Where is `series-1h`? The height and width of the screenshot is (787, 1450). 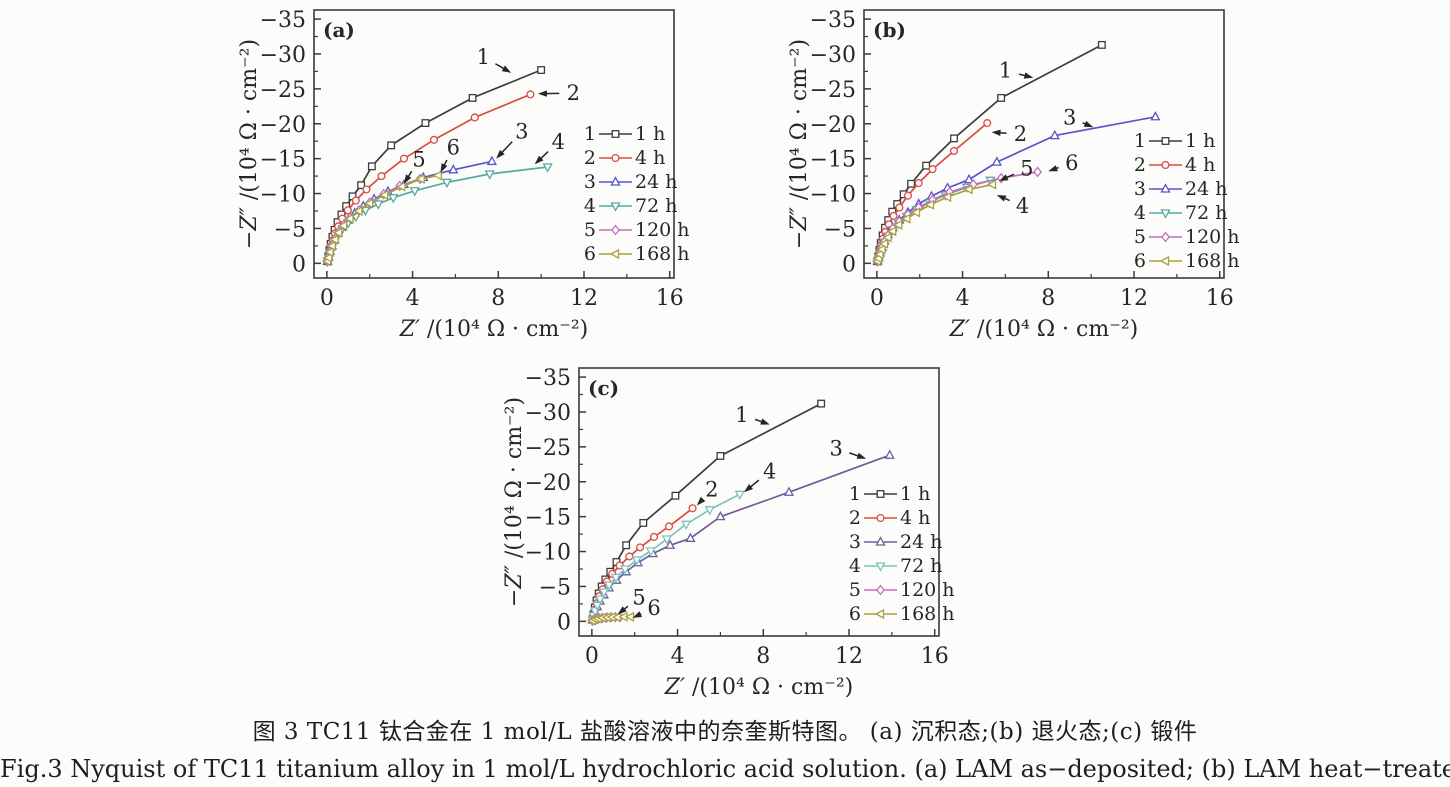 series-1h is located at coordinates (434, 166).